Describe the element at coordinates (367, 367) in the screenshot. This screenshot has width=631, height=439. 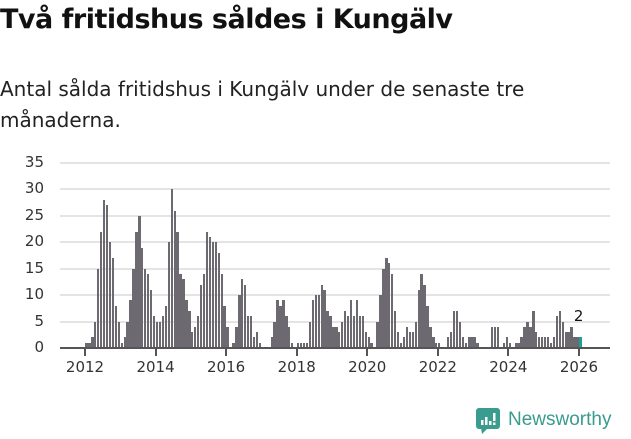
I see `x-tick-label: 2020` at that location.